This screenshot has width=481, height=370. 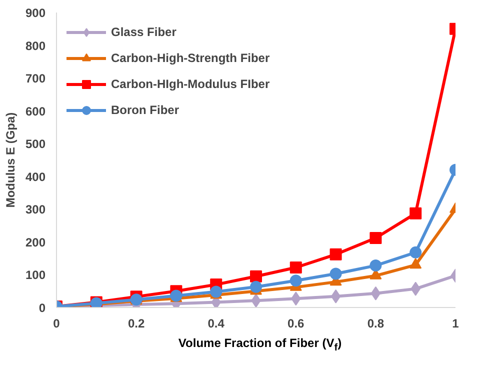 I want to click on legend-label: Carbon-High-Strength Fiber, so click(x=190, y=58).